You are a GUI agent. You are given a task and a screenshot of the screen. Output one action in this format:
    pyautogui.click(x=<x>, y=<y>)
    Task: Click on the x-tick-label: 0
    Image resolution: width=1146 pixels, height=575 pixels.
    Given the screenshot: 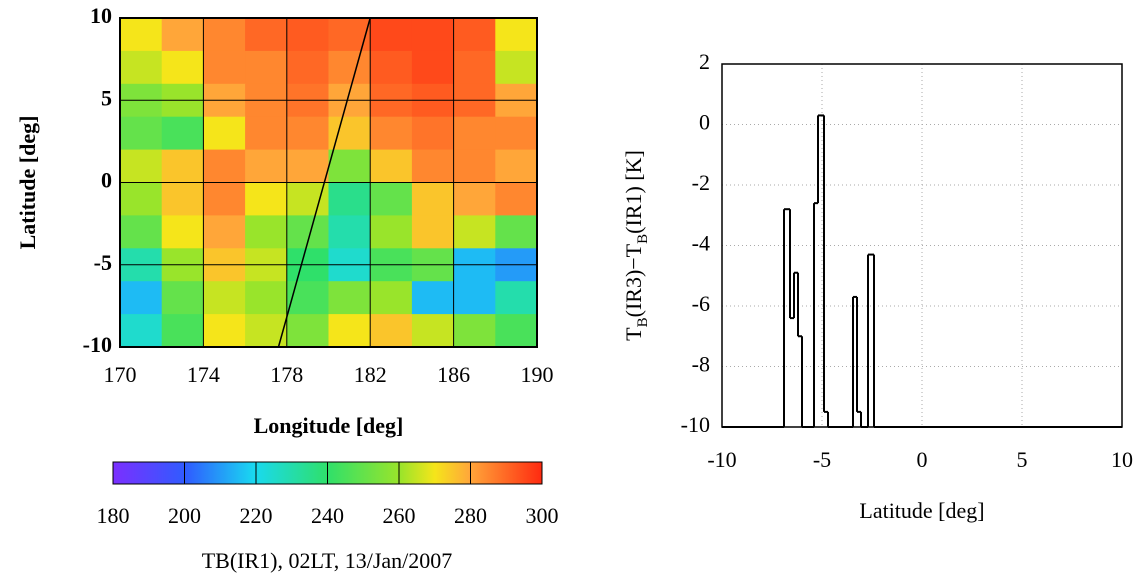 What is the action you would take?
    pyautogui.click(x=922, y=459)
    